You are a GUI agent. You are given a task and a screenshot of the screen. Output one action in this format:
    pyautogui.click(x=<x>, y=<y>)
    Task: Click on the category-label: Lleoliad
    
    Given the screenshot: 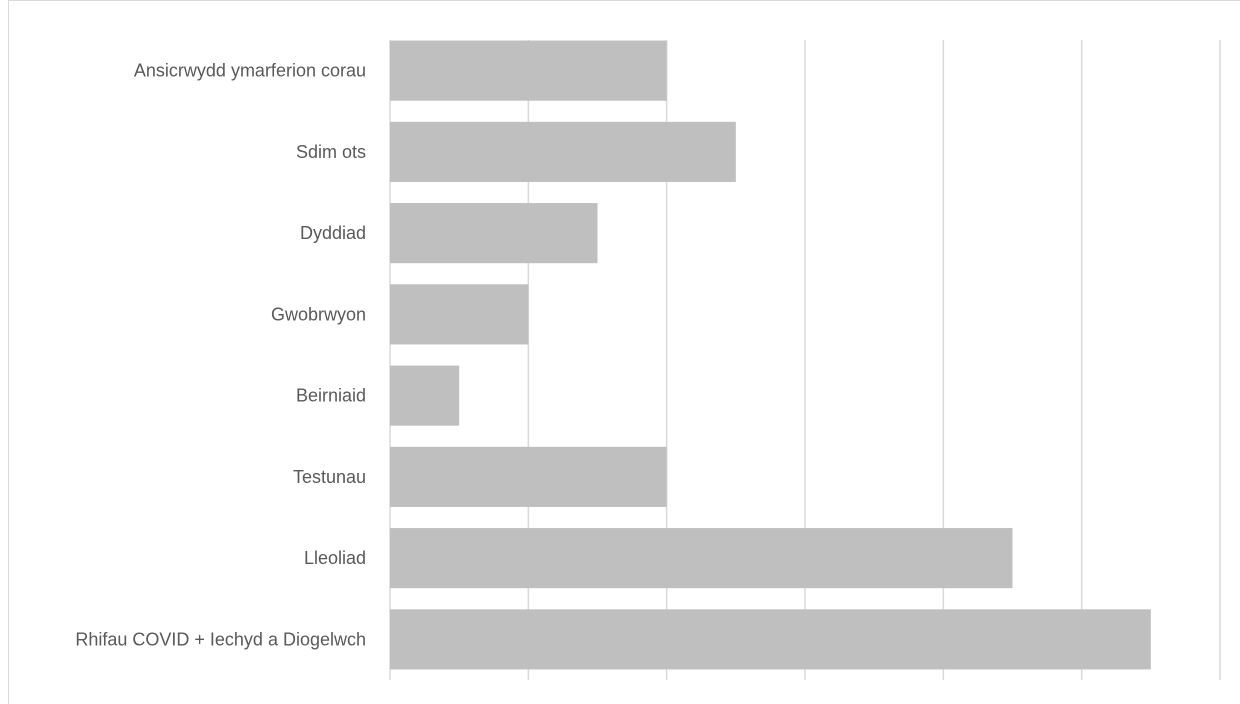 What is the action you would take?
    pyautogui.click(x=335, y=558)
    